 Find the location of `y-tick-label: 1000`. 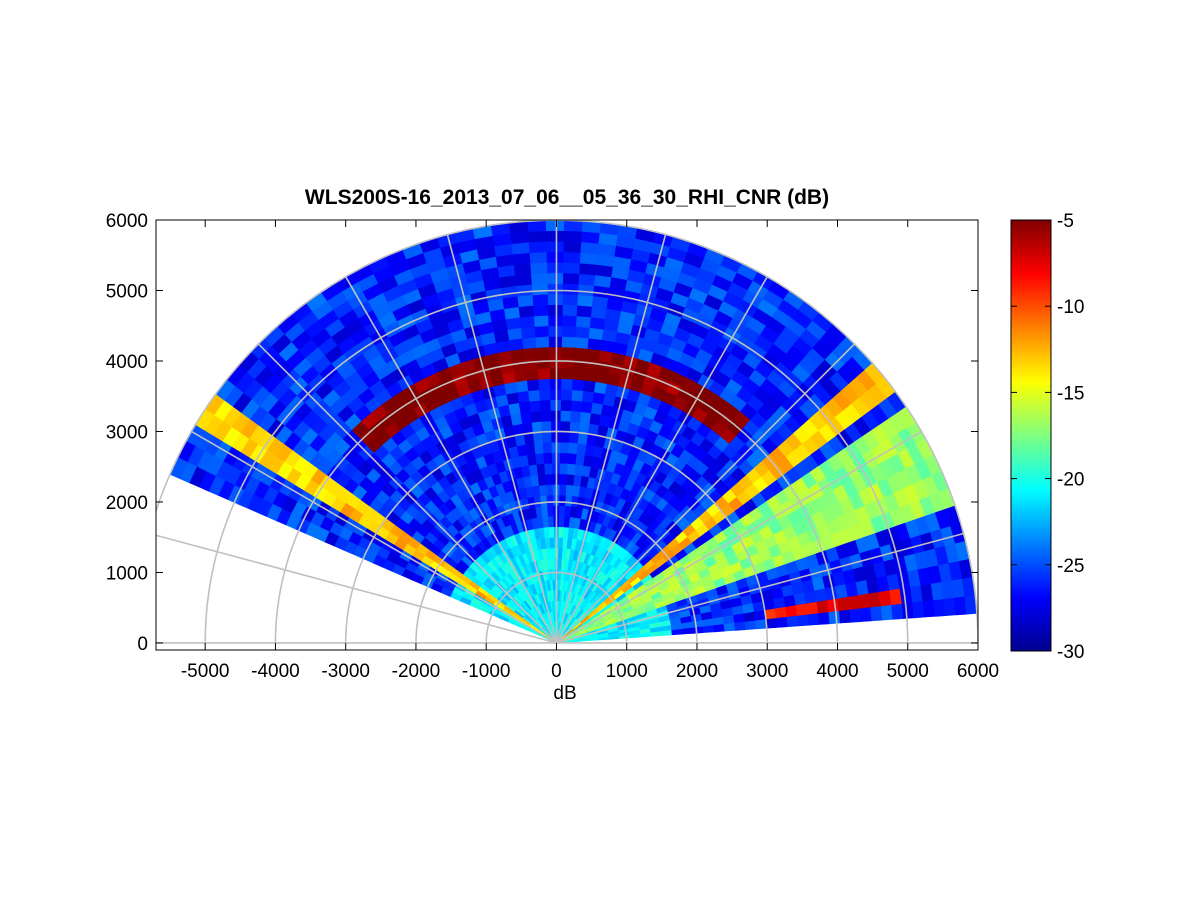

y-tick-label: 1000 is located at coordinates (127, 573).